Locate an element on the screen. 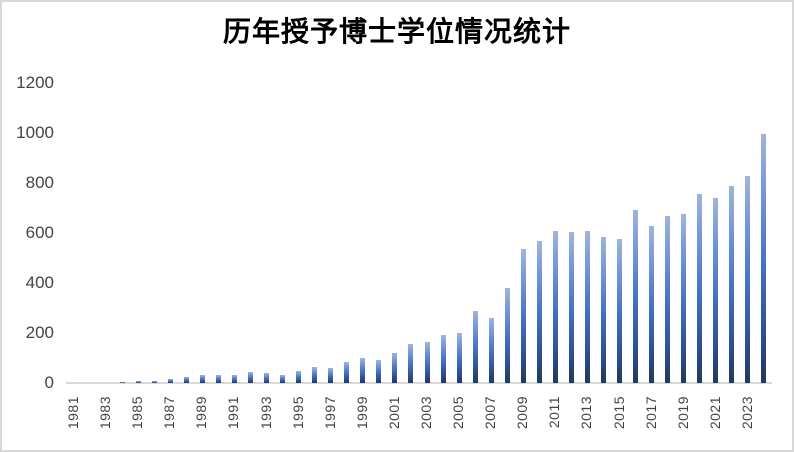 The image size is (794, 452). bar-2005 is located at coordinates (459, 358).